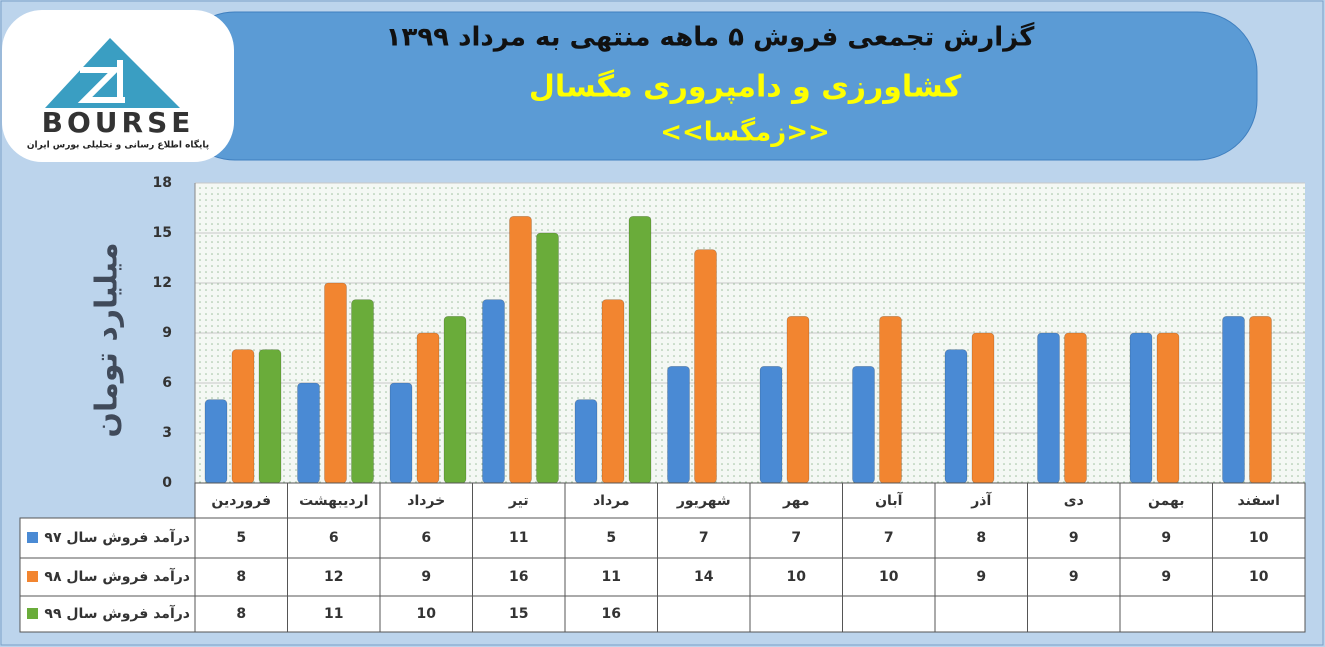  Describe the element at coordinates (117, 613) in the screenshot. I see `legend-label: درآمد فروش سال ۹۹` at that location.